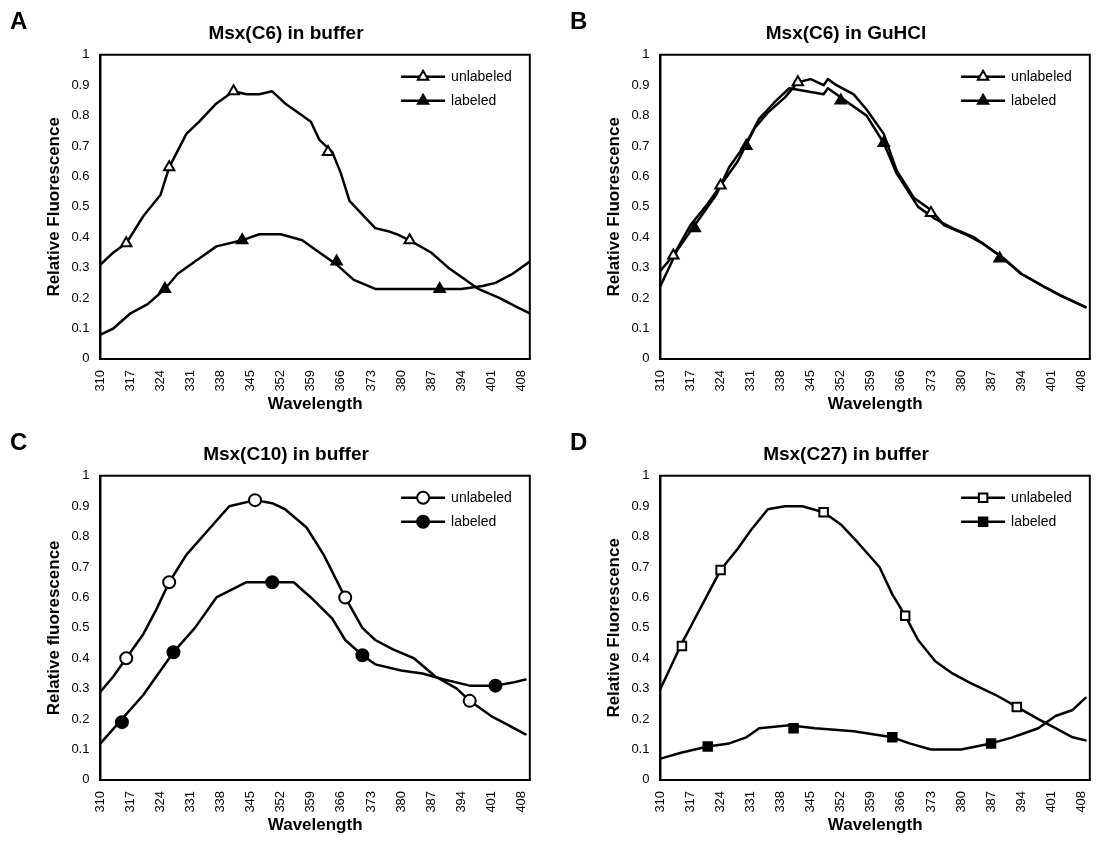 Image resolution: width=1120 pixels, height=842 pixels. What do you see at coordinates (286, 453) in the screenshot?
I see `chart-title: Msx(C10) in buffer` at bounding box center [286, 453].